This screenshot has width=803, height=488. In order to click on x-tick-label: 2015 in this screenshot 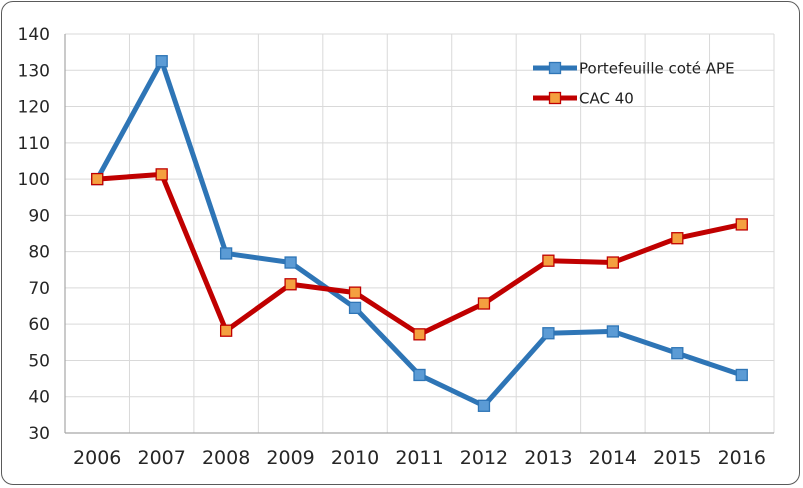, I will do `click(677, 458)`.